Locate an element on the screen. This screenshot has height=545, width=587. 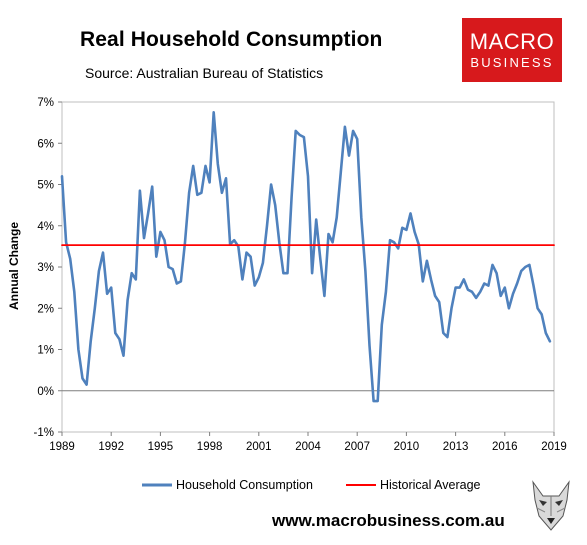
legend-label-historical-average: Historical Average is located at coordinates (430, 485).